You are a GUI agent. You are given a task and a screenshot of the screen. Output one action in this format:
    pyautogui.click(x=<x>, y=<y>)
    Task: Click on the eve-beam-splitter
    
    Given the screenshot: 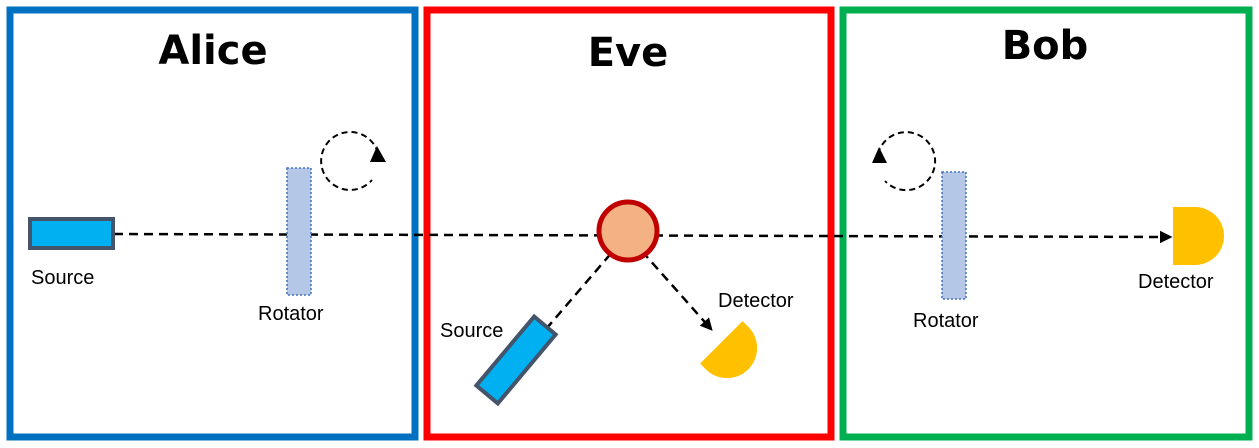 What is the action you would take?
    pyautogui.click(x=628, y=231)
    